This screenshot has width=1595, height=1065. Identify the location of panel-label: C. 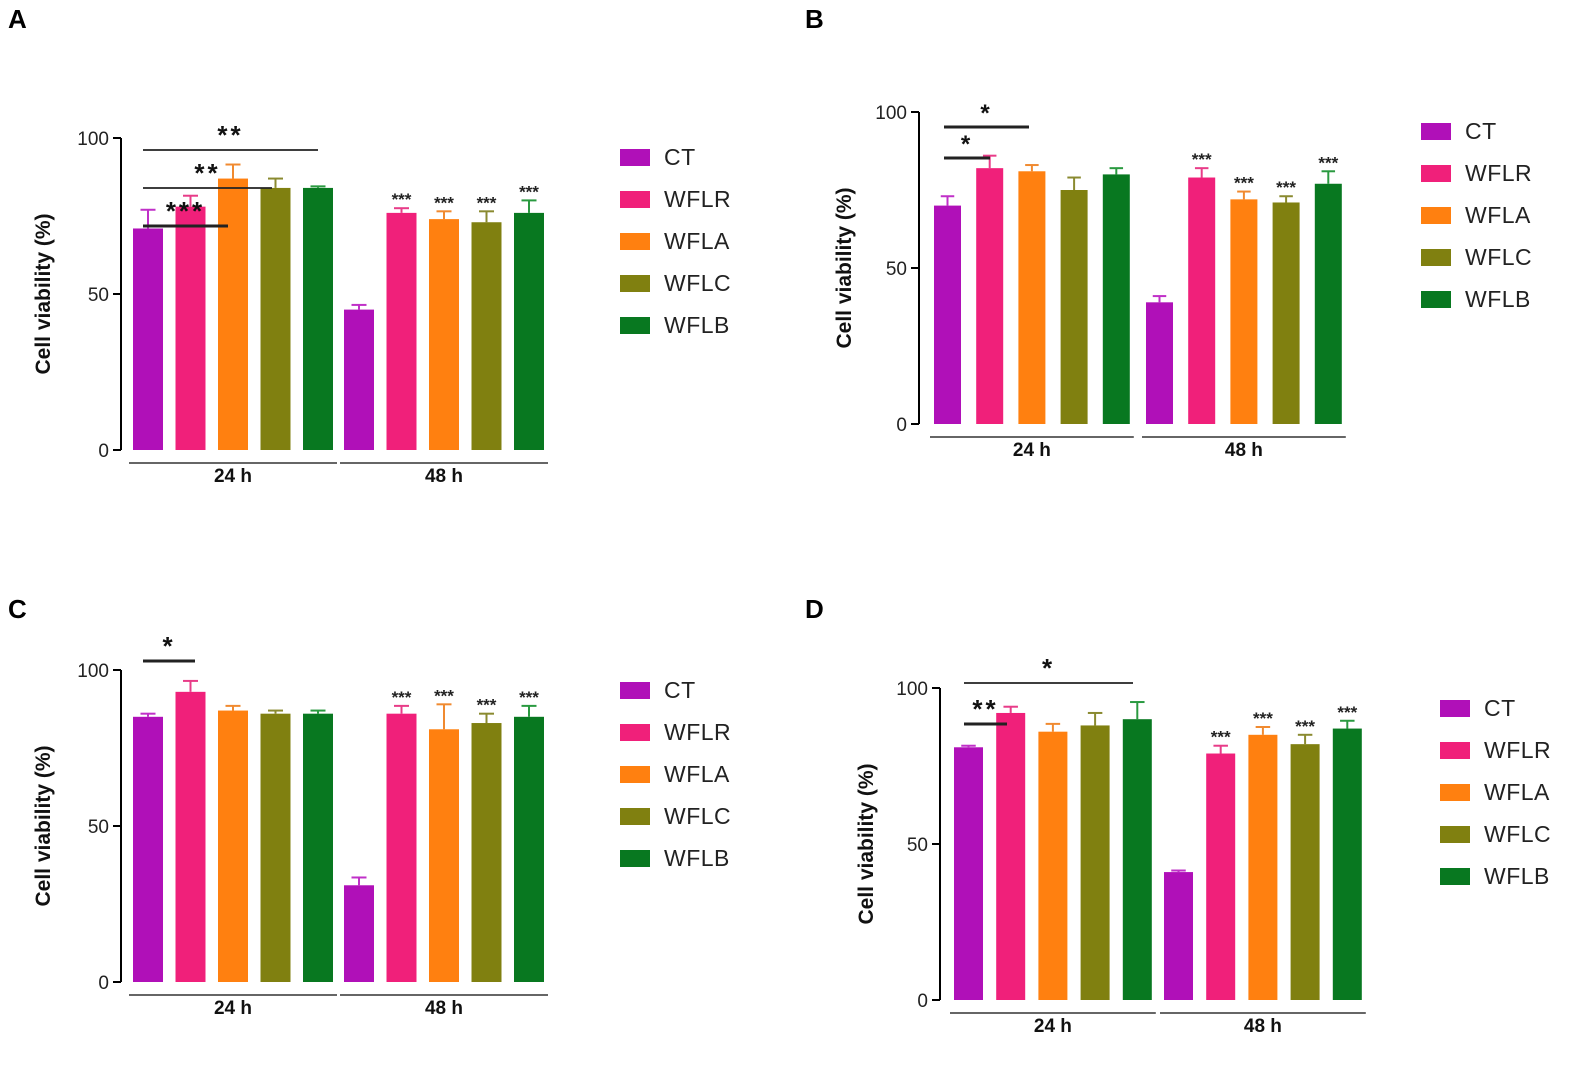
(17, 609).